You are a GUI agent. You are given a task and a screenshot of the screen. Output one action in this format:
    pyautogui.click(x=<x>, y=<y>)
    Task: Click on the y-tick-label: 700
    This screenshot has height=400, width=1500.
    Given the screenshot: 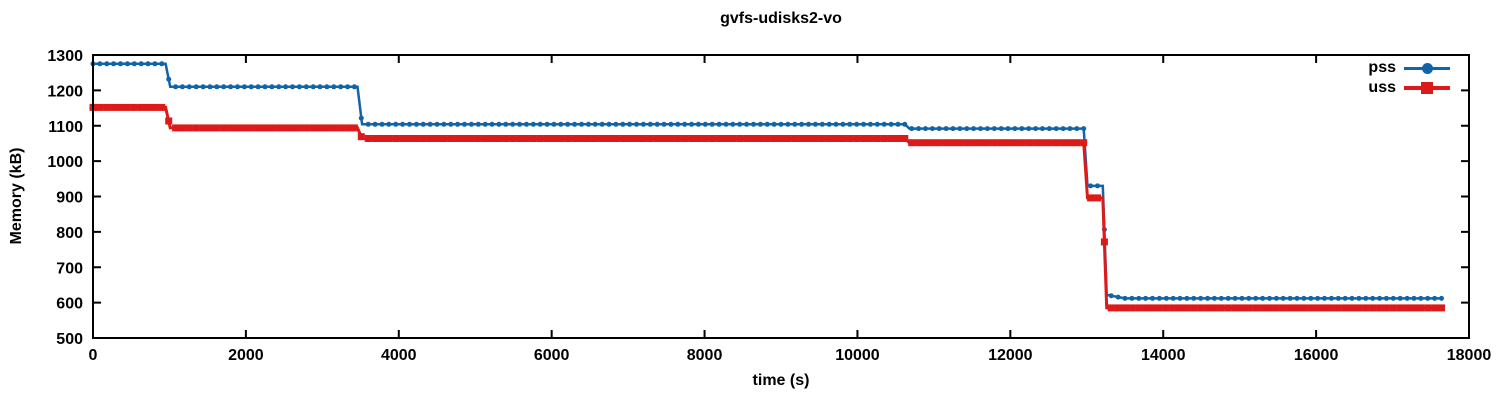 What is the action you would take?
    pyautogui.click(x=69, y=268)
    